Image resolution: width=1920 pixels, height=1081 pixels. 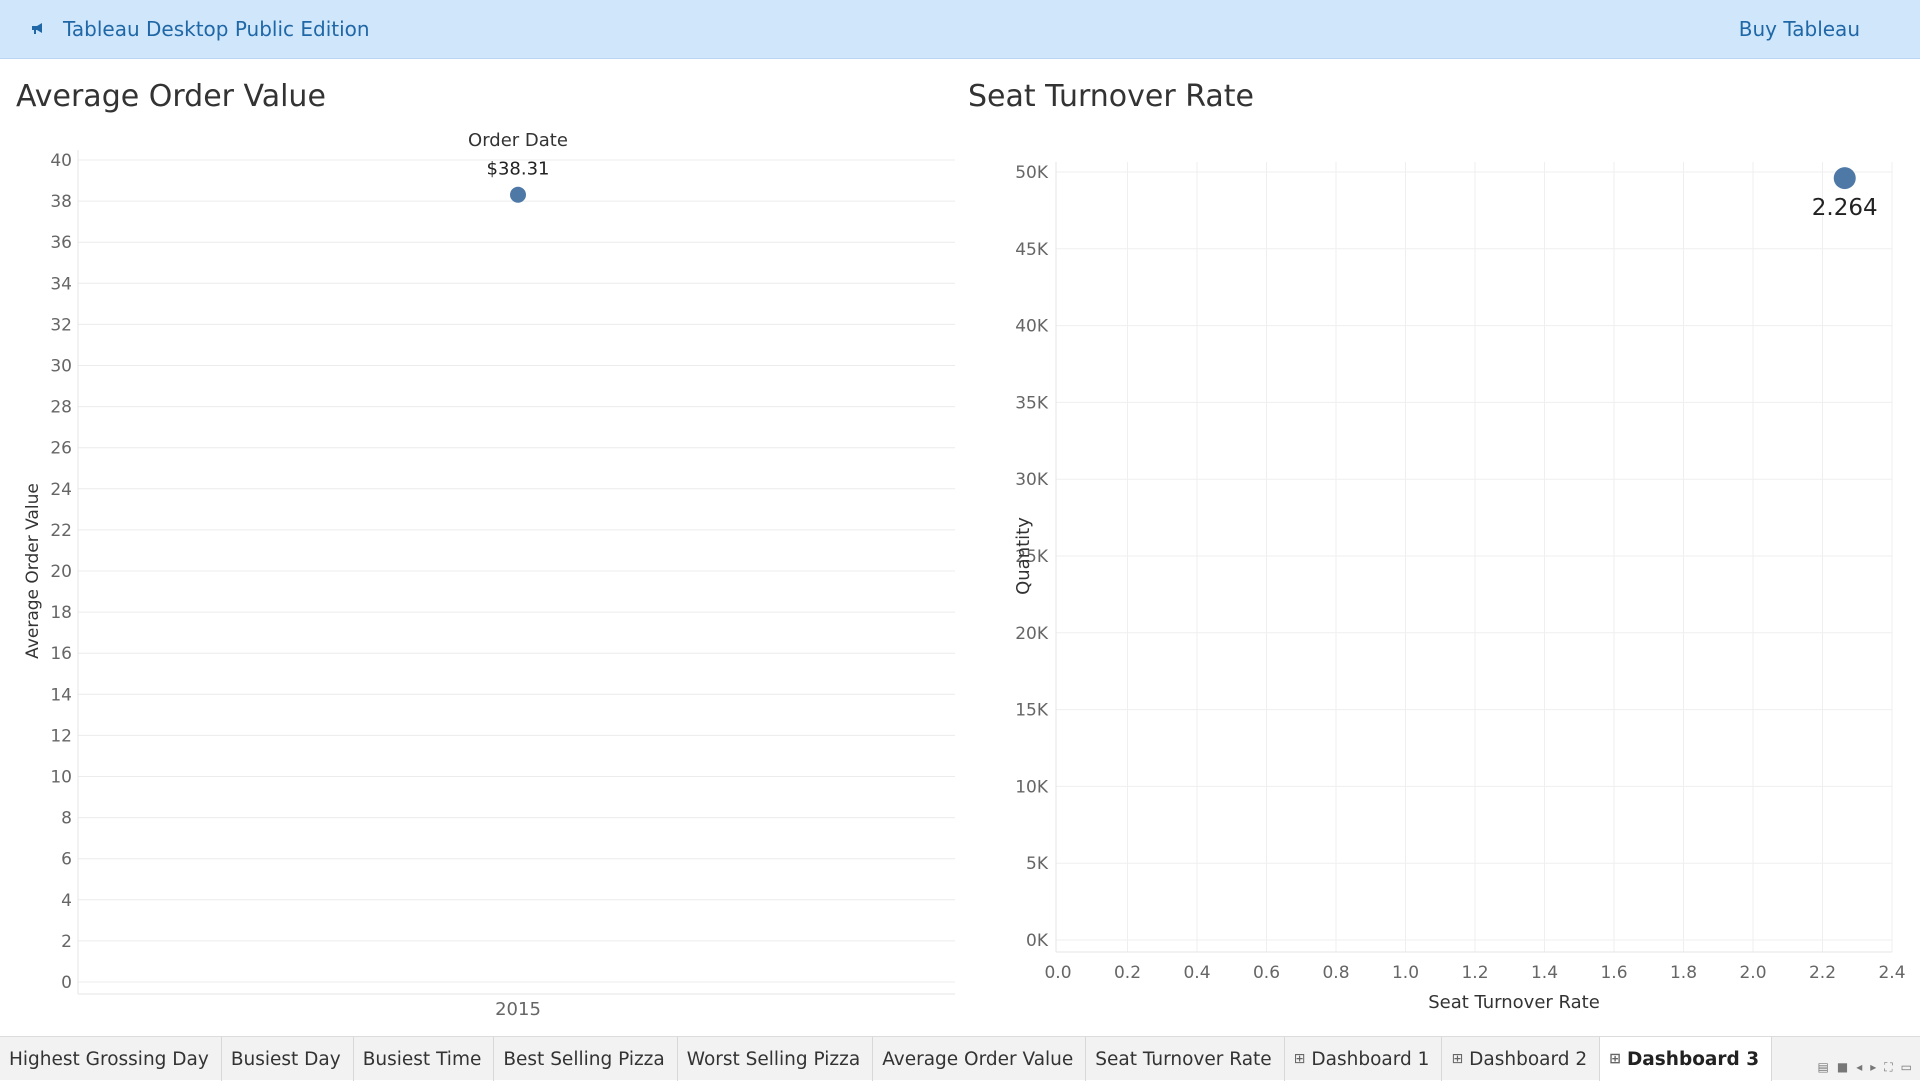 I want to click on sheet-tab-label: Busiest Day, so click(x=285, y=1059).